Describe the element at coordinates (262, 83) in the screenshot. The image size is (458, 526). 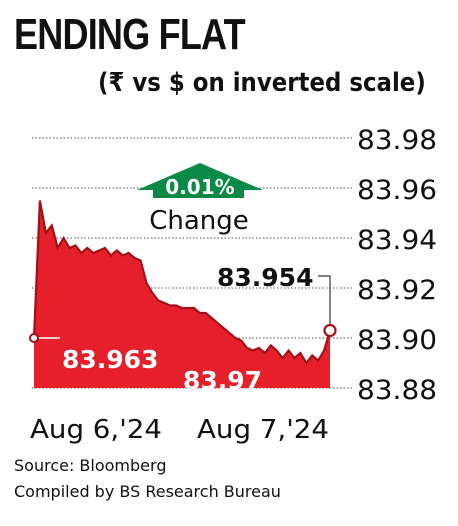
I see `chart-subtitle: (₹ vs $ on inverted scale)` at that location.